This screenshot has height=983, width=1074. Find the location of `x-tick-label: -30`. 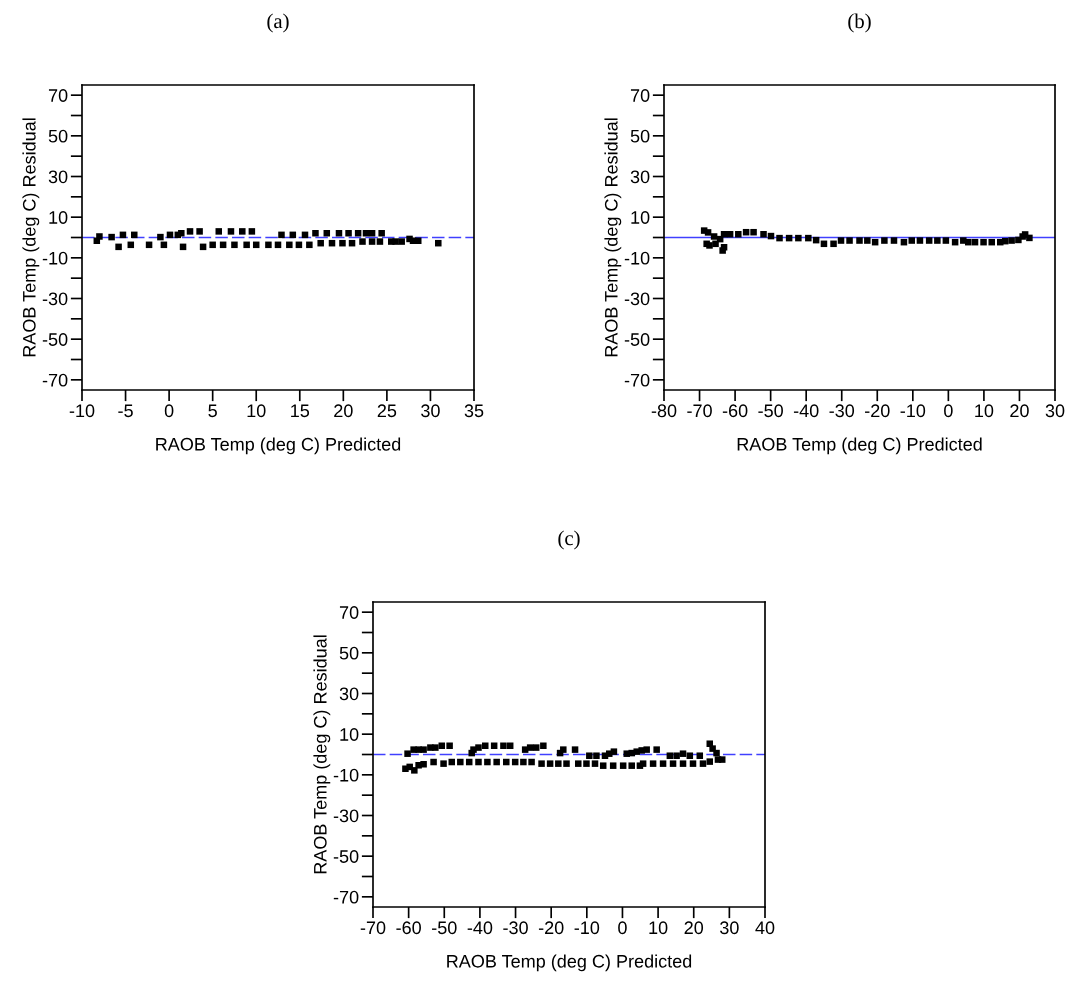

x-tick-label: -30 is located at coordinates (842, 411).